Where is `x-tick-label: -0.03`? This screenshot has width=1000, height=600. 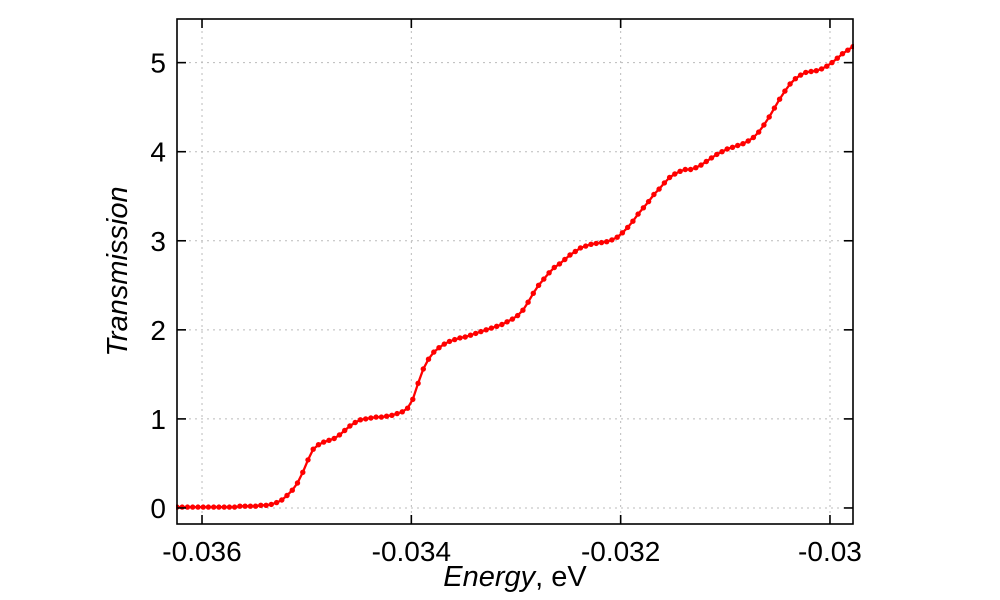
x-tick-label: -0.03 is located at coordinates (830, 551).